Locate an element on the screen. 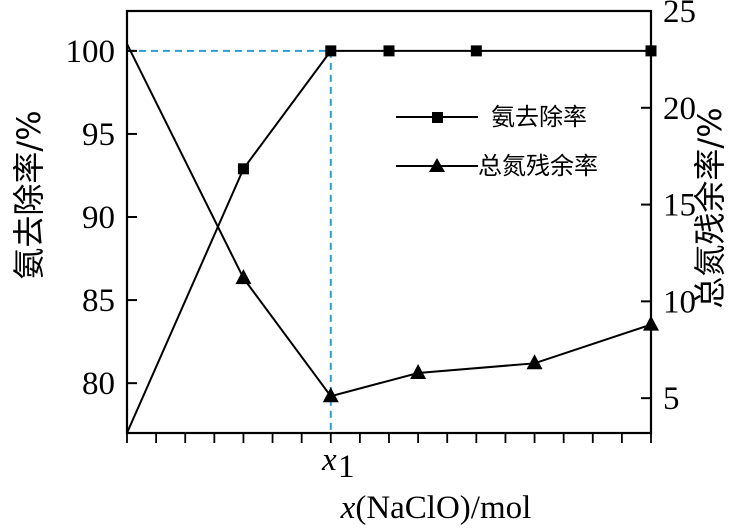 Image resolution: width=745 pixels, height=532 pixels. x-marker-label: x is located at coordinates (329, 460).